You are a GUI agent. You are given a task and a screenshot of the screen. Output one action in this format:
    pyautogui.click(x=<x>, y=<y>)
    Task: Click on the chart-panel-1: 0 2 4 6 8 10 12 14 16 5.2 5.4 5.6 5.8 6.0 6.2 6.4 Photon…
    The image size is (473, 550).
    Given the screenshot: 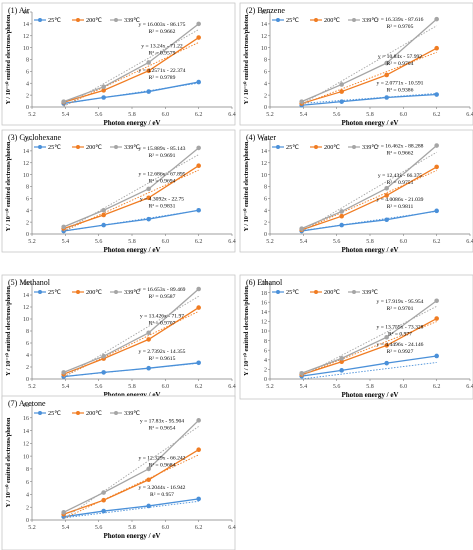 What is the action you would take?
    pyautogui.click(x=118, y=64)
    